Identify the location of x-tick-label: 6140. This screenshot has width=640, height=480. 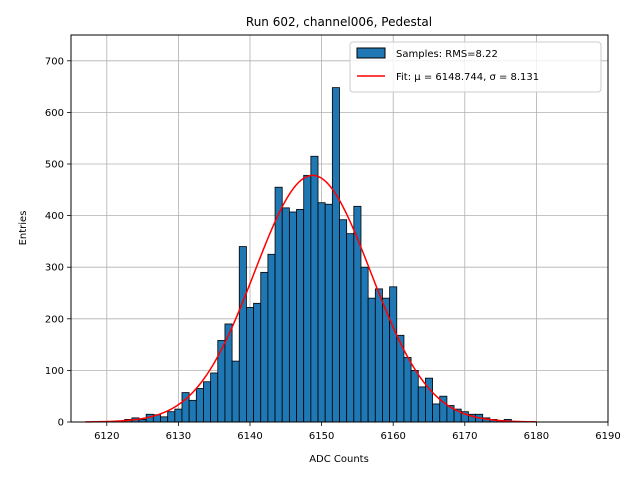
(249, 436).